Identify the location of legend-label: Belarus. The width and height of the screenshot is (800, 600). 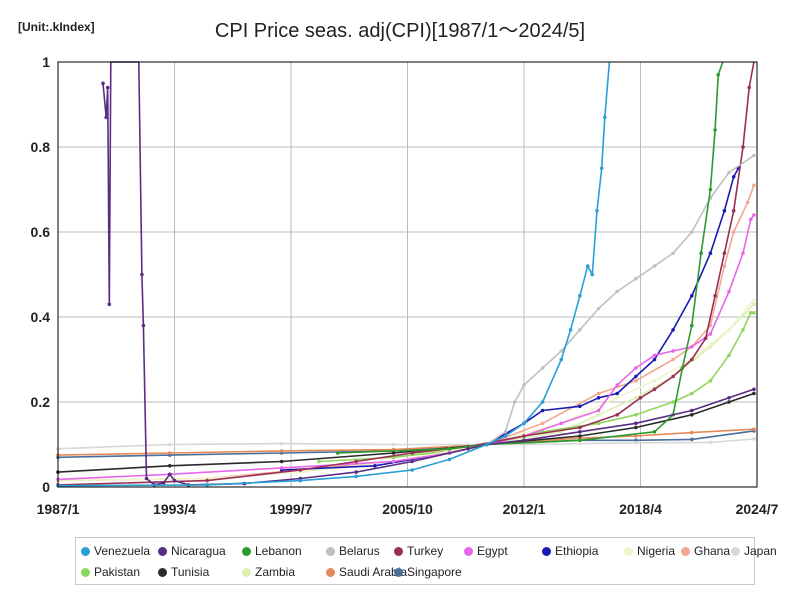
(359, 551).